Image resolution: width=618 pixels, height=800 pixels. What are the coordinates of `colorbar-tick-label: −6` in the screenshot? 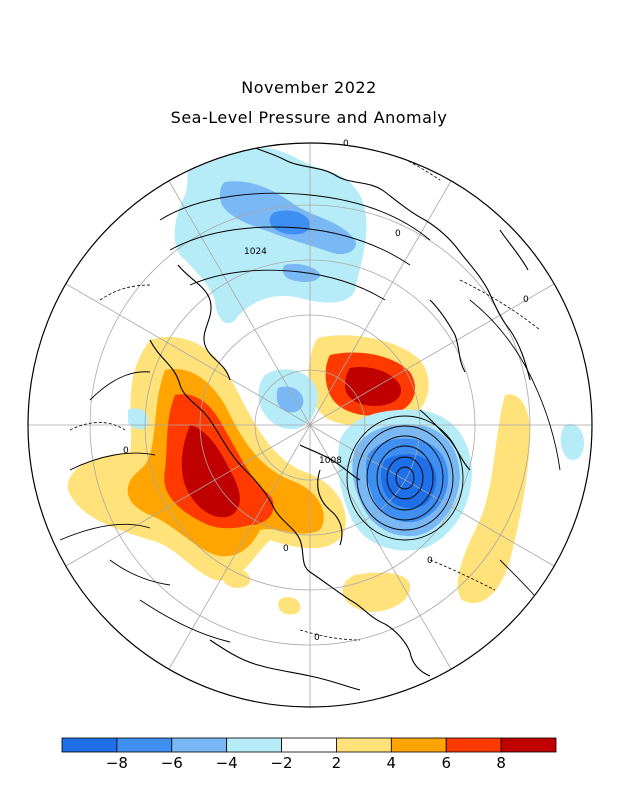 It's located at (171, 763).